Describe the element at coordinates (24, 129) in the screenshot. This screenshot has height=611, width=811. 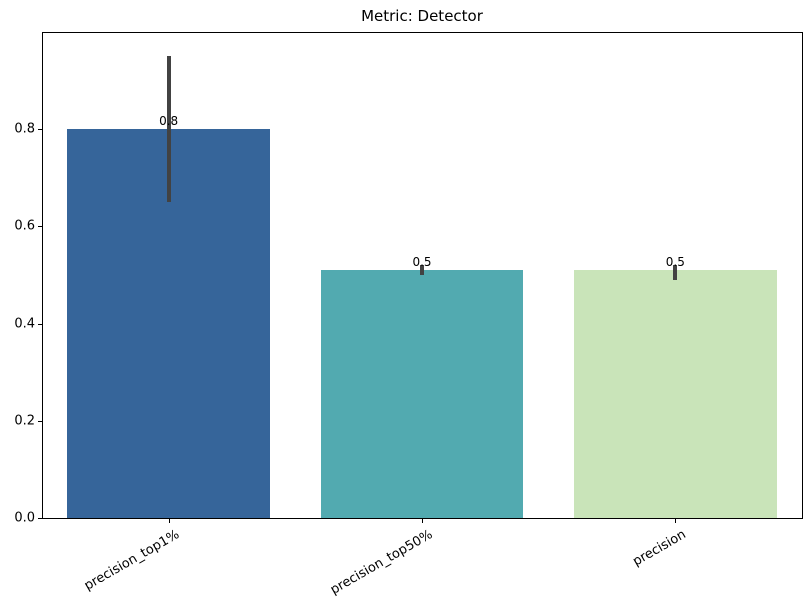
I see `y-tick-label: 0.8` at that location.